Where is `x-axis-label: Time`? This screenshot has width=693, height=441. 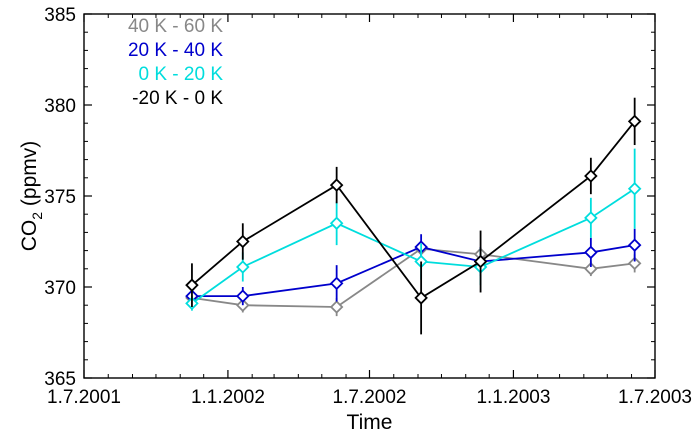
x-axis-label: Time is located at coordinates (370, 422).